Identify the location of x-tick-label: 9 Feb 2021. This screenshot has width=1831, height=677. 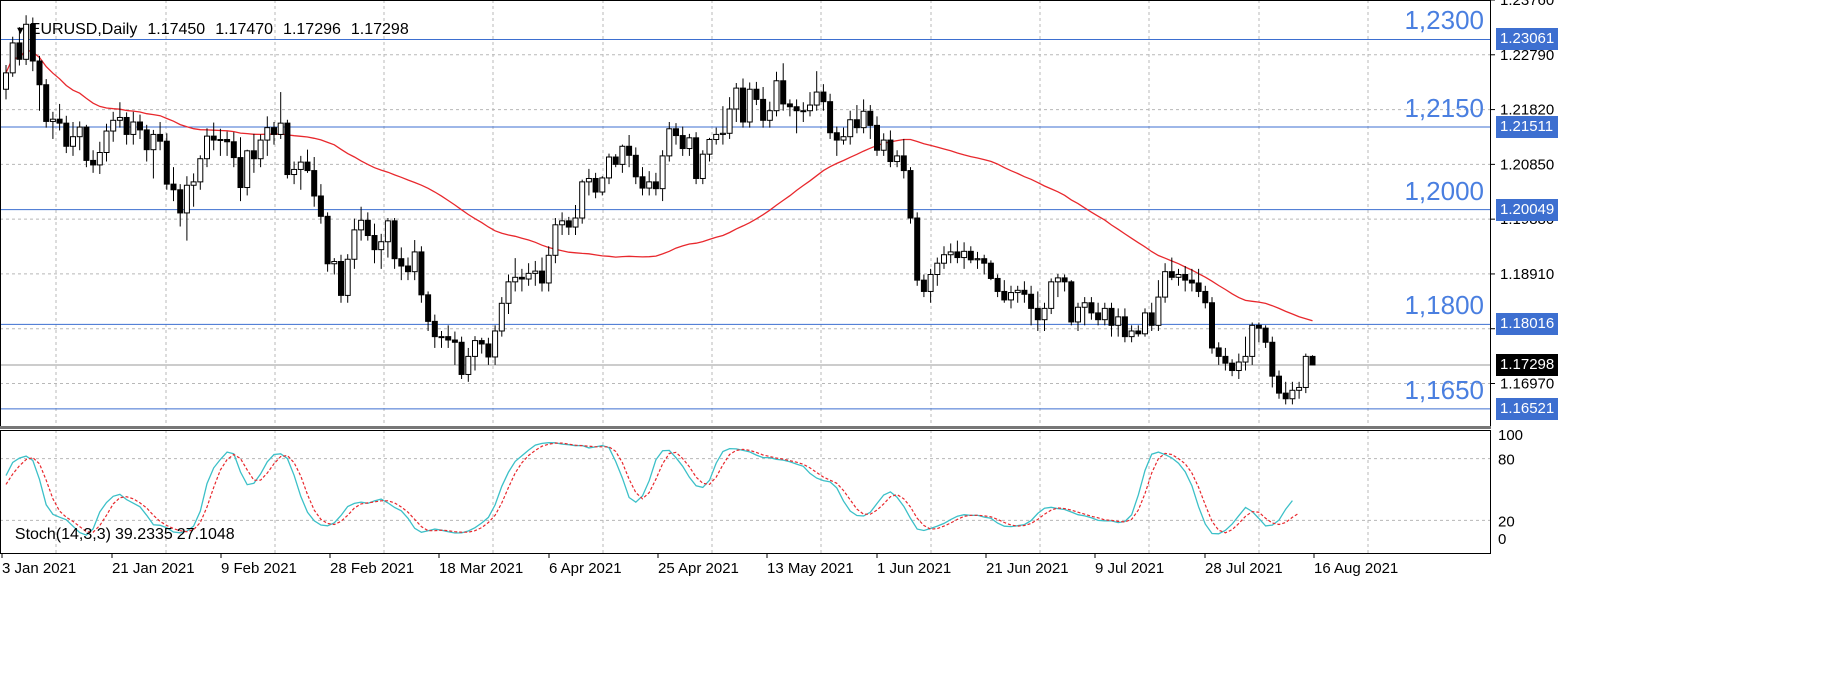
(259, 568).